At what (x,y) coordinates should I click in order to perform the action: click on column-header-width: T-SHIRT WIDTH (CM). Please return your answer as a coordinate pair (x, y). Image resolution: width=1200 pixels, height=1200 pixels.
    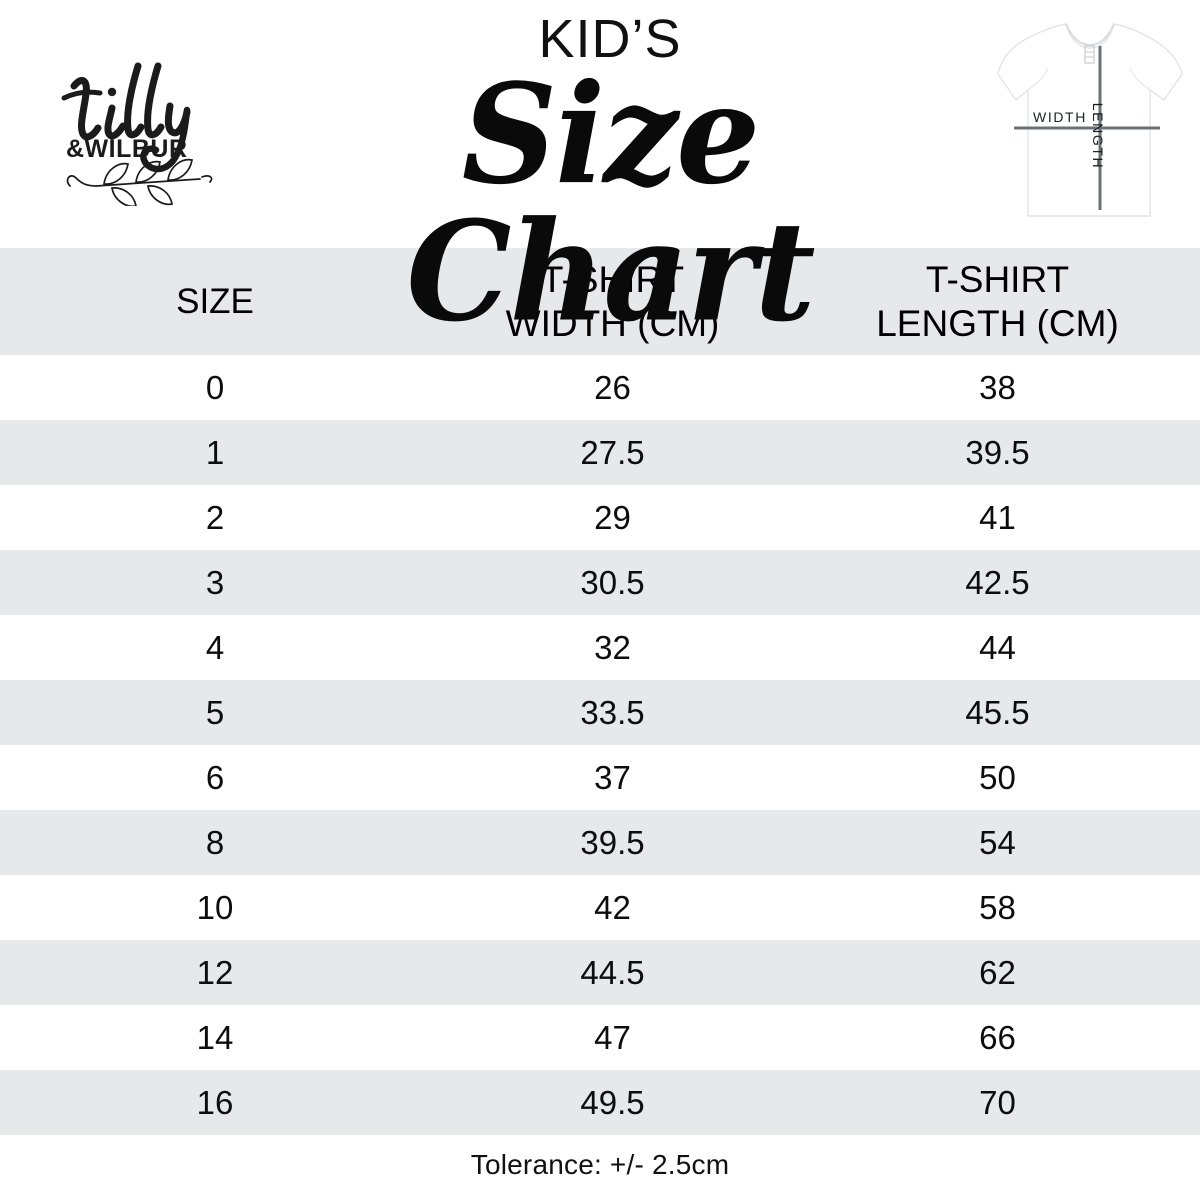
    Looking at the image, I should click on (612, 301).